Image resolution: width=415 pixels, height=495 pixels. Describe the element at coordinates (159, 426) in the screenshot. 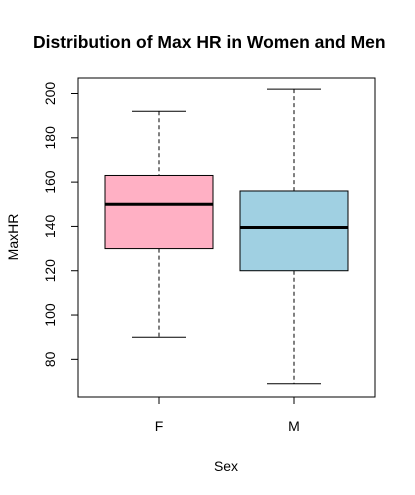

I see `x-tick-label: F` at that location.